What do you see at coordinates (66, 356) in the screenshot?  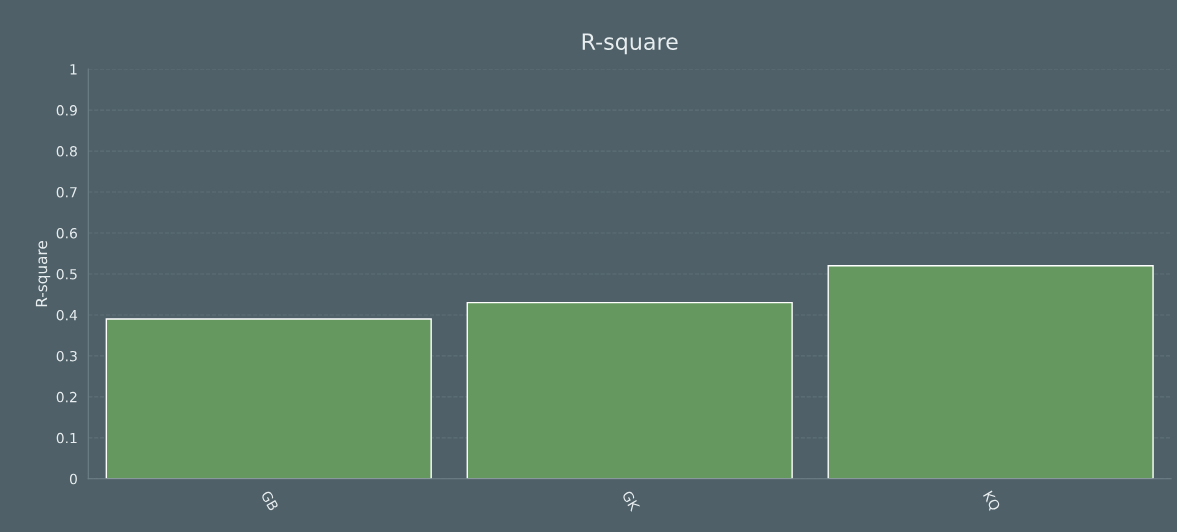 I see `y-tick-label: 0.3` at bounding box center [66, 356].